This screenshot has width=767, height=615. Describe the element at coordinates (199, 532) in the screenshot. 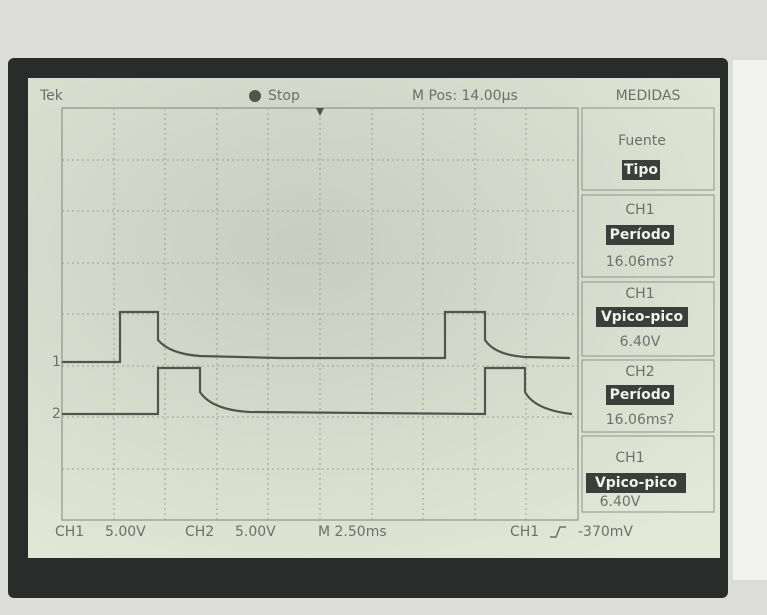

I see `ch2-label: CH2` at that location.